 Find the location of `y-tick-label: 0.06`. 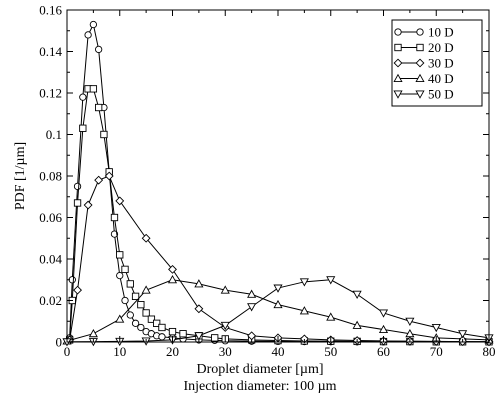

y-tick-label: 0.06 is located at coordinates (50, 217).